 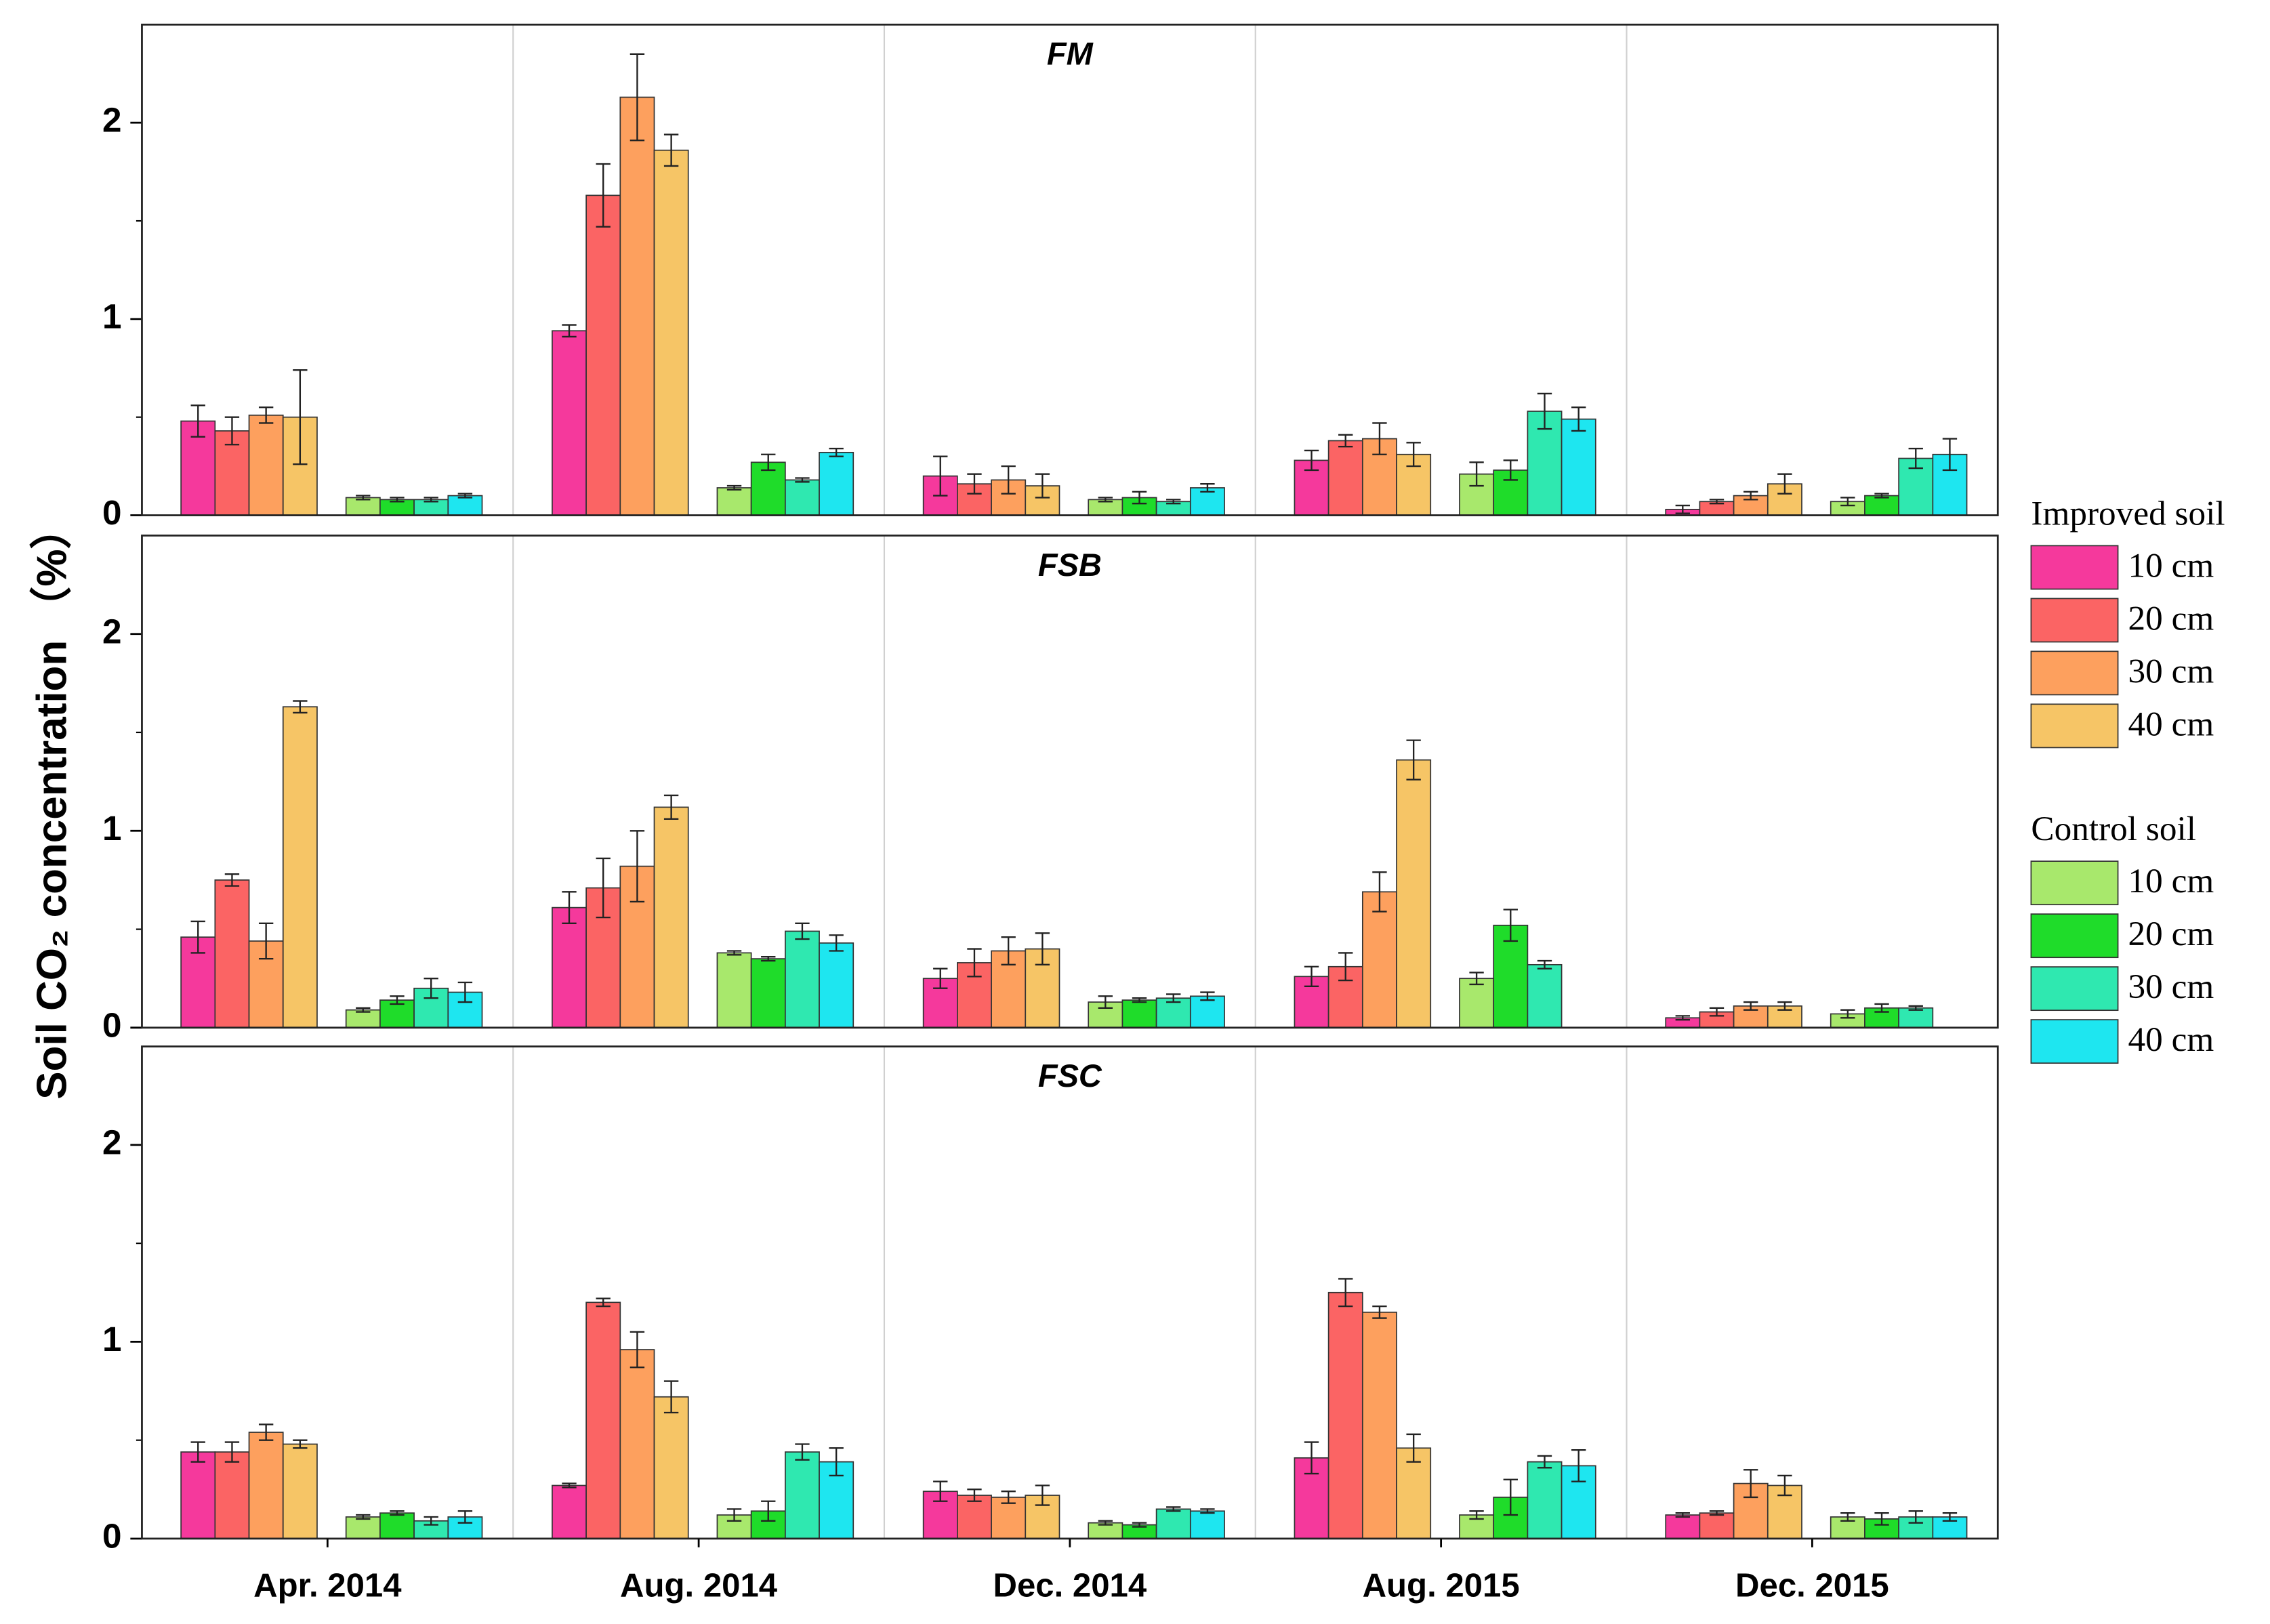 I want to click on x-tick-label: Apr. 2014, so click(x=327, y=1586).